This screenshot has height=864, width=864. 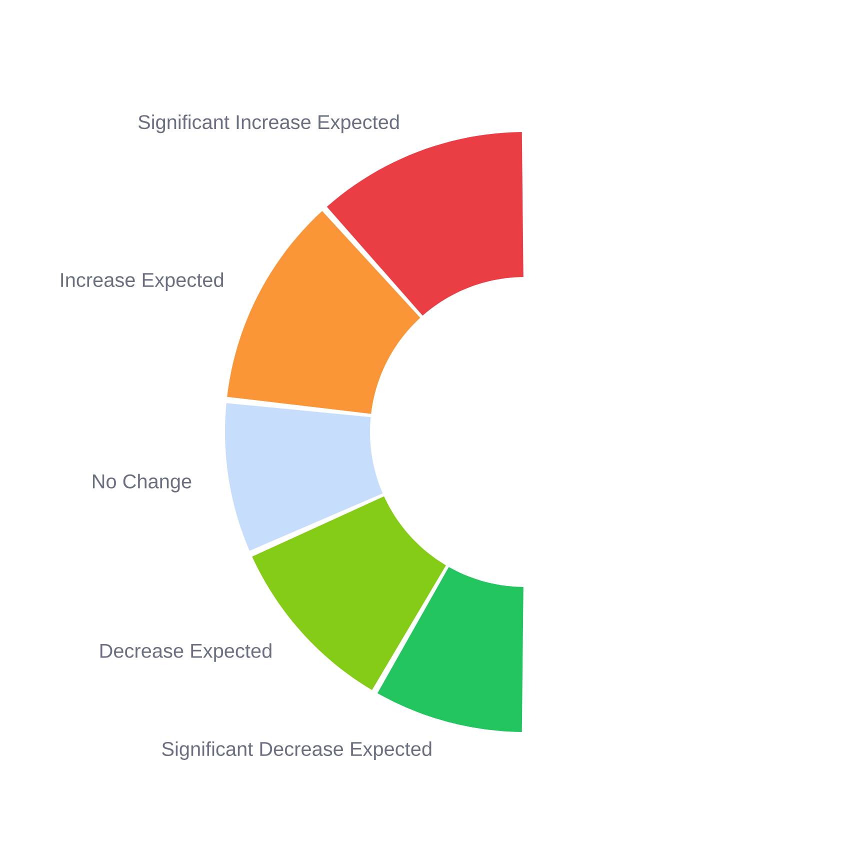 I want to click on slice-label: Significant Decrease Expected, so click(x=297, y=750).